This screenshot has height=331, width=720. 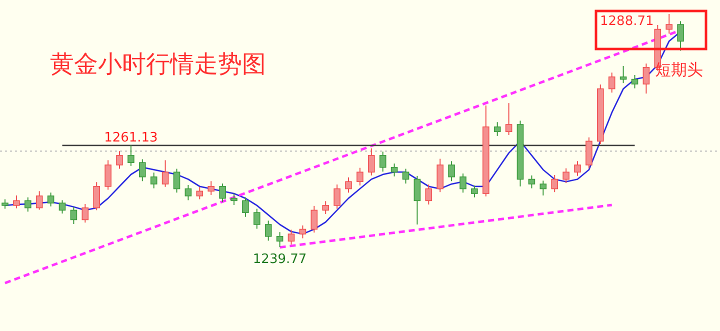 I want to click on annotation: 1261.13, so click(x=131, y=138).